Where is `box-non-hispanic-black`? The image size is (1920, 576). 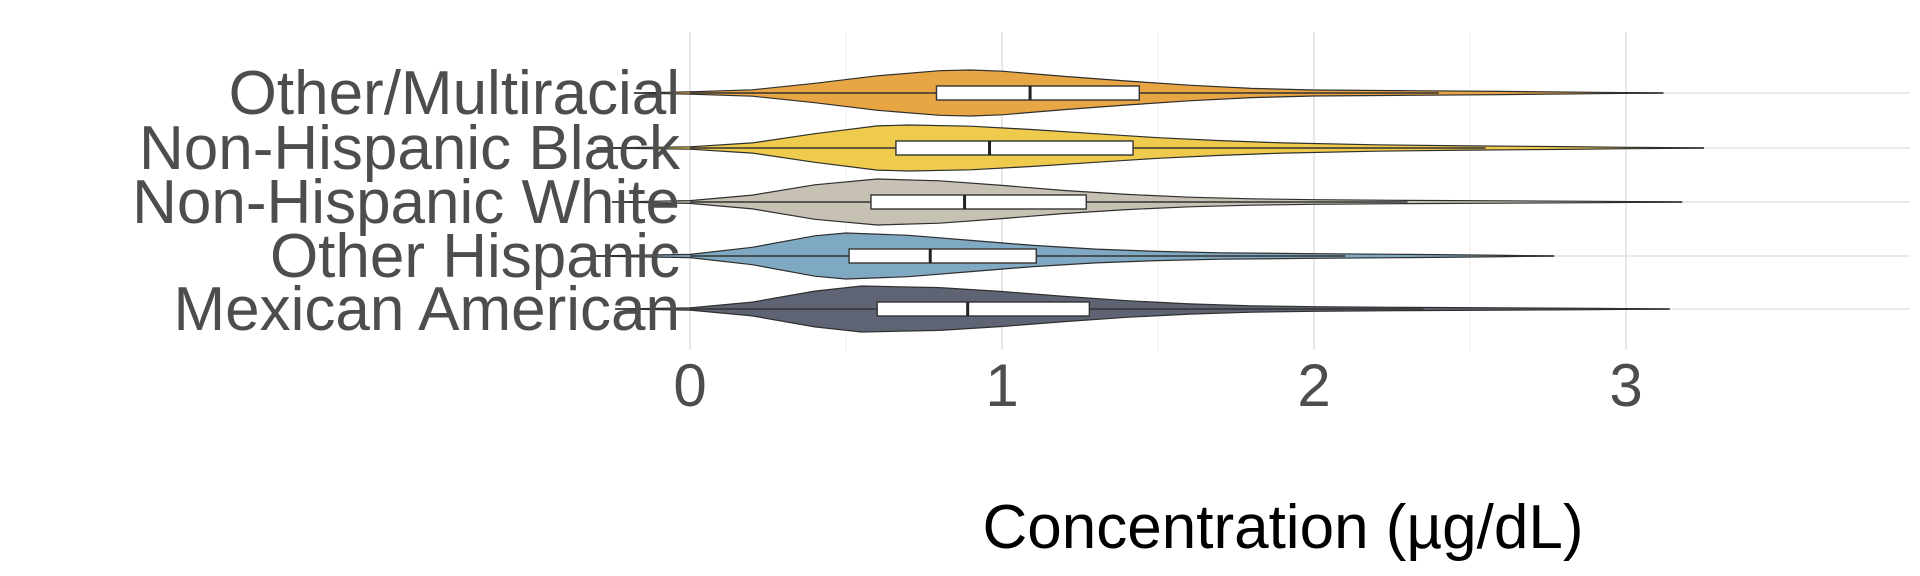 box-non-hispanic-black is located at coordinates (1014, 148).